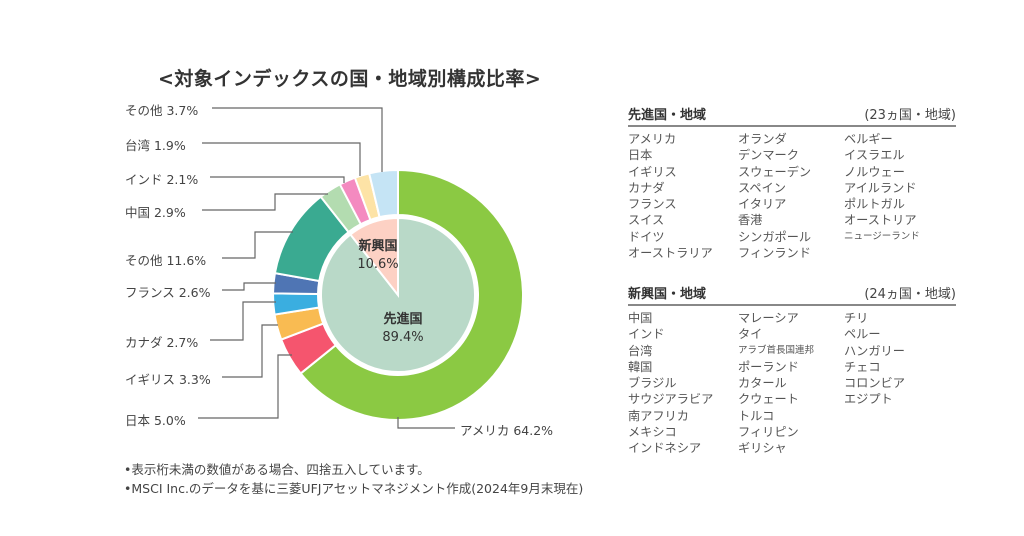 This screenshot has height=536, width=1024. I want to click on label-usa: アメリカ 64.2%, so click(507, 430).